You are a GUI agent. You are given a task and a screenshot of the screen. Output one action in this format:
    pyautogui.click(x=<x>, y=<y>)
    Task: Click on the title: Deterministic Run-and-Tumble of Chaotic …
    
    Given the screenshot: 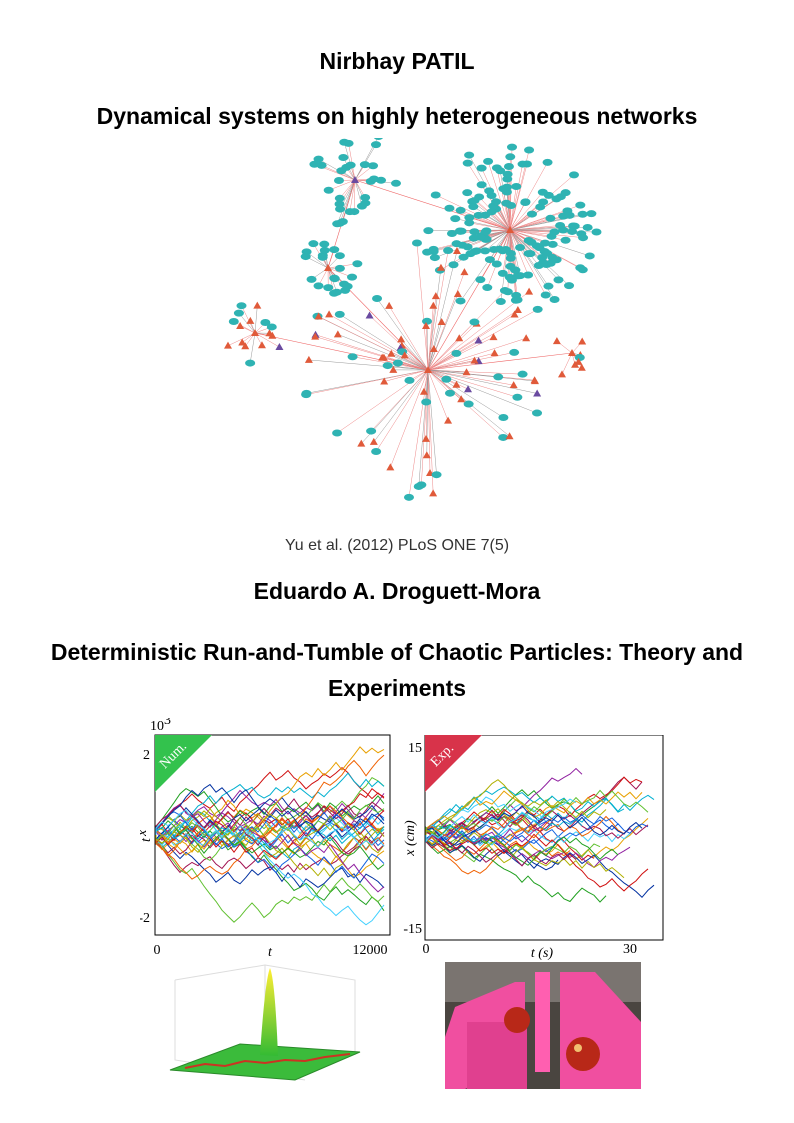 What is the action you would take?
    pyautogui.click(x=397, y=670)
    